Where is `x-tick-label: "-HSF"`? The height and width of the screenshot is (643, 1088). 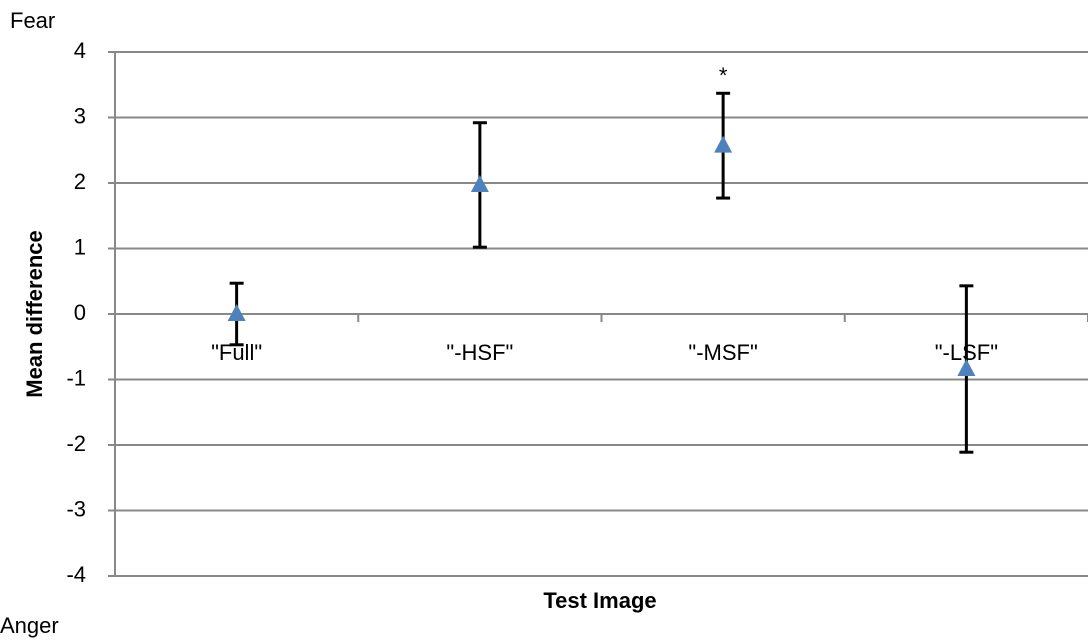 x-tick-label: "-HSF" is located at coordinates (479, 352).